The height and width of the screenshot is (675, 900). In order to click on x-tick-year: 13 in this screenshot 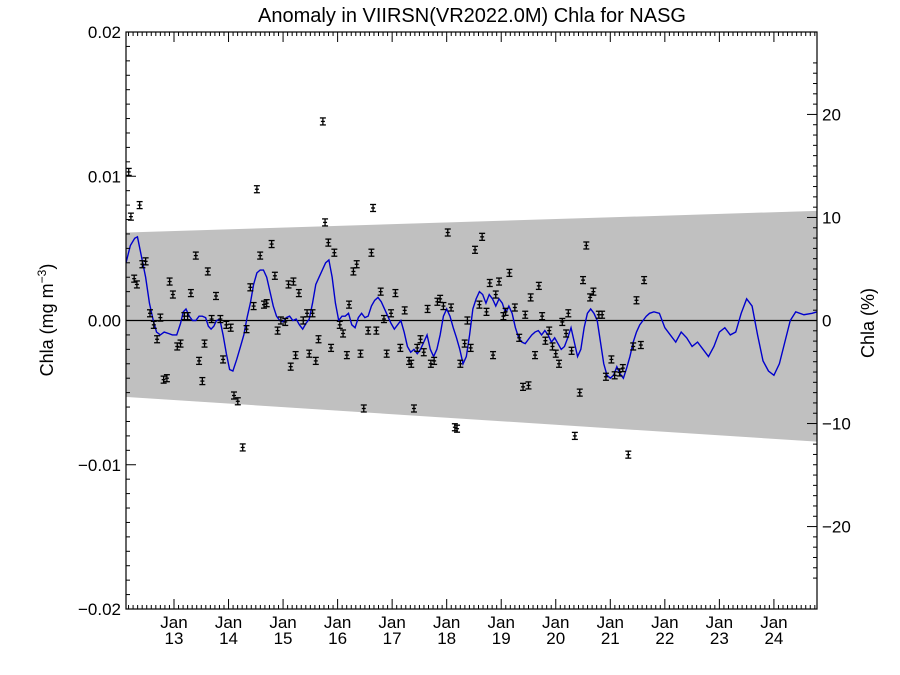, I will do `click(174, 638)`.